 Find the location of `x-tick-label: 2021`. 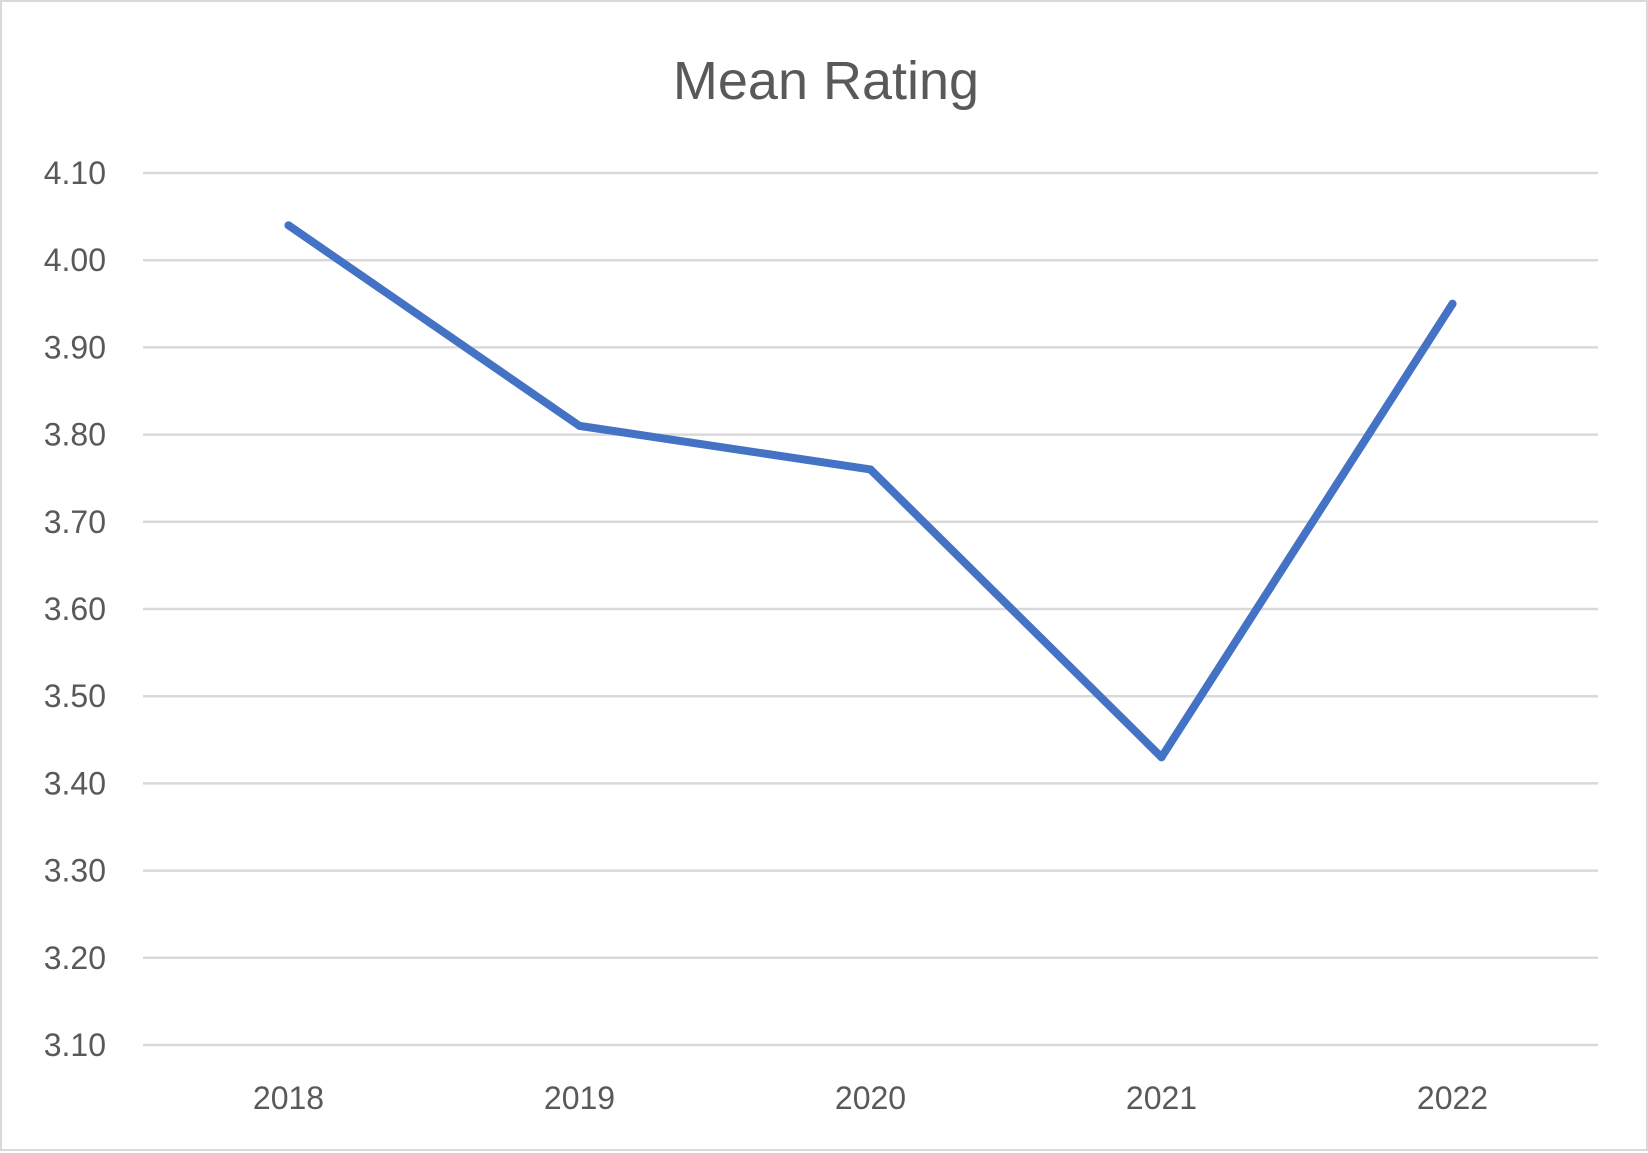

x-tick-label: 2021 is located at coordinates (1161, 1098).